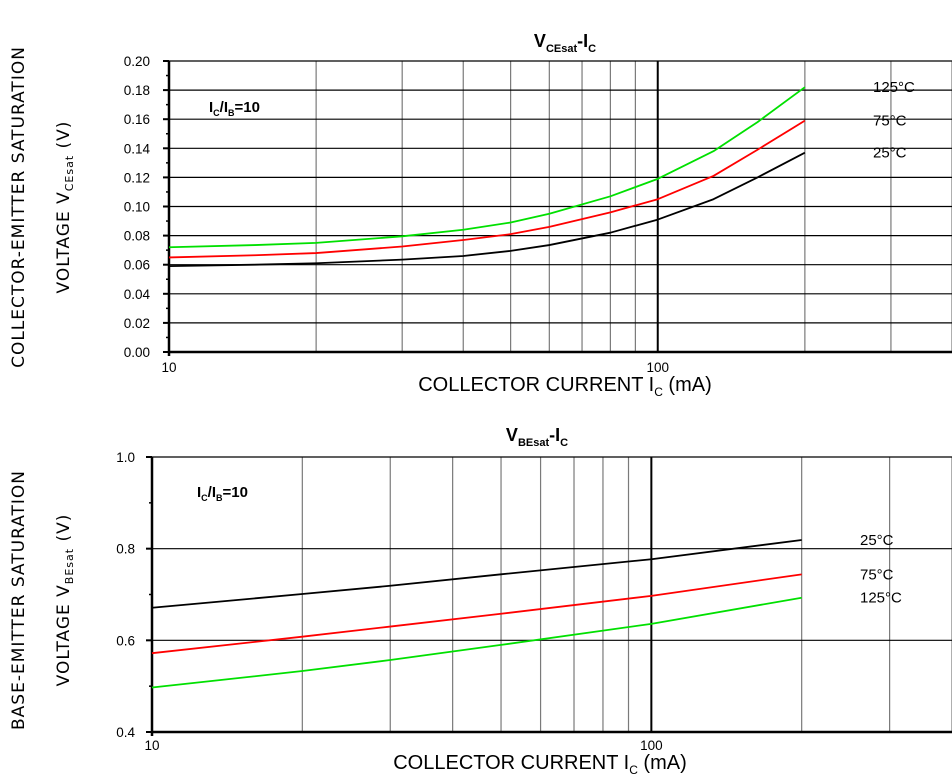 This screenshot has height=776, width=952. I want to click on chart2-annotation: IC/IB=10, so click(222, 493).